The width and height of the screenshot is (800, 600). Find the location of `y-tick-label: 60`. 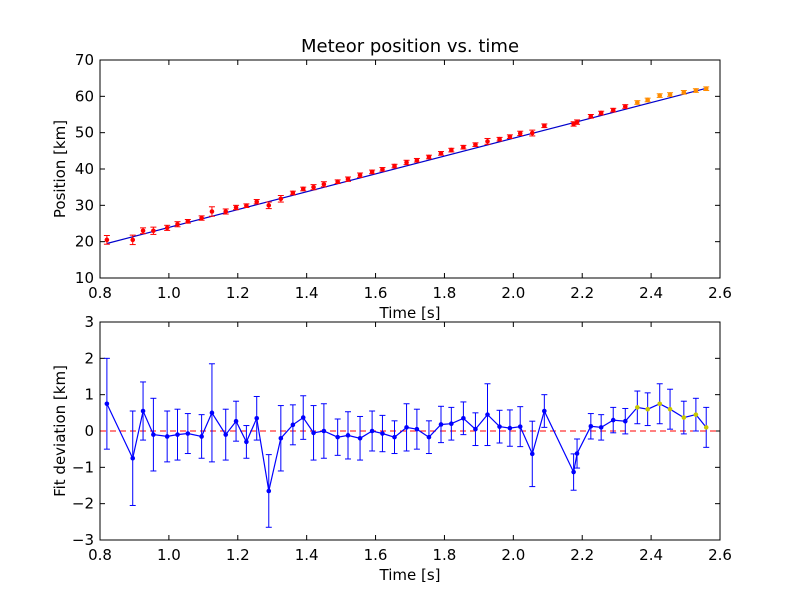

y-tick-label: 60 is located at coordinates (84, 96).